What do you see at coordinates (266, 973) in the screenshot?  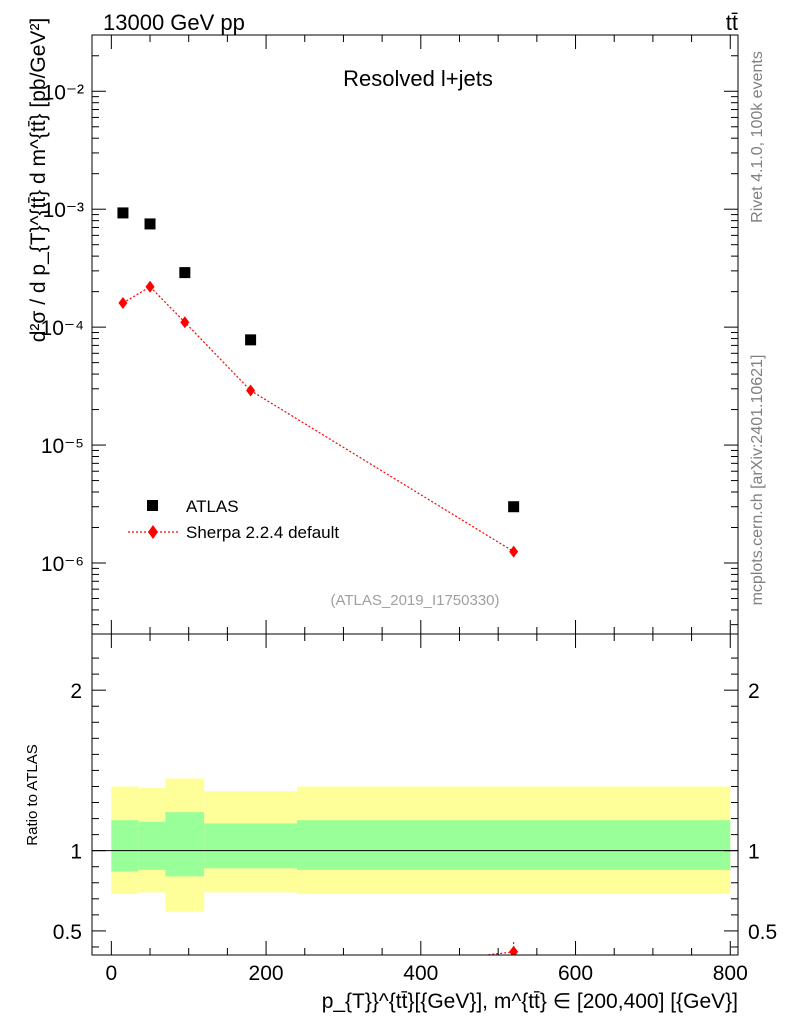 I see `ratio-xtick-label: 200` at bounding box center [266, 973].